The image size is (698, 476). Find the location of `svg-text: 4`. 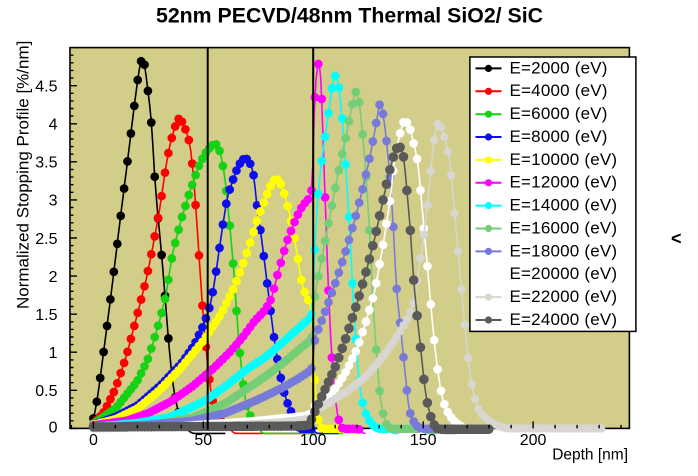

svg-text: 4 is located at coordinates (53, 125).